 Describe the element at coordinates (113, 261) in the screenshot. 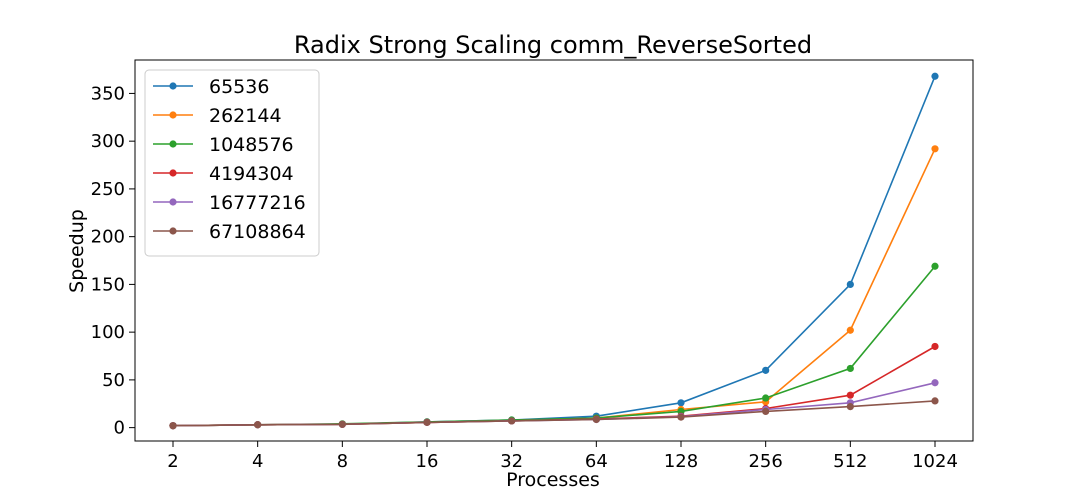

I see `y-axis: 0 50 100 150 200 250 300 350` at that location.